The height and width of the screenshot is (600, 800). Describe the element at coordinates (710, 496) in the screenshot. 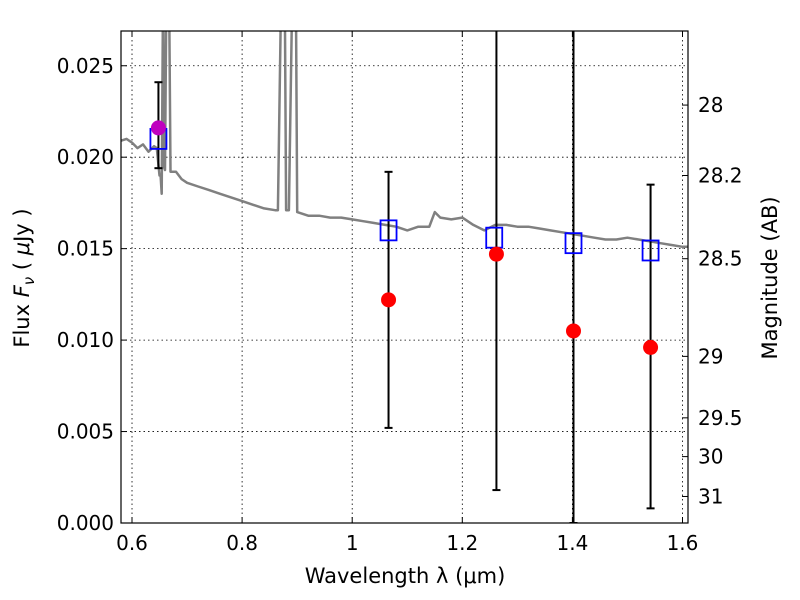

I see `y2-tick-label-6: 31` at that location.